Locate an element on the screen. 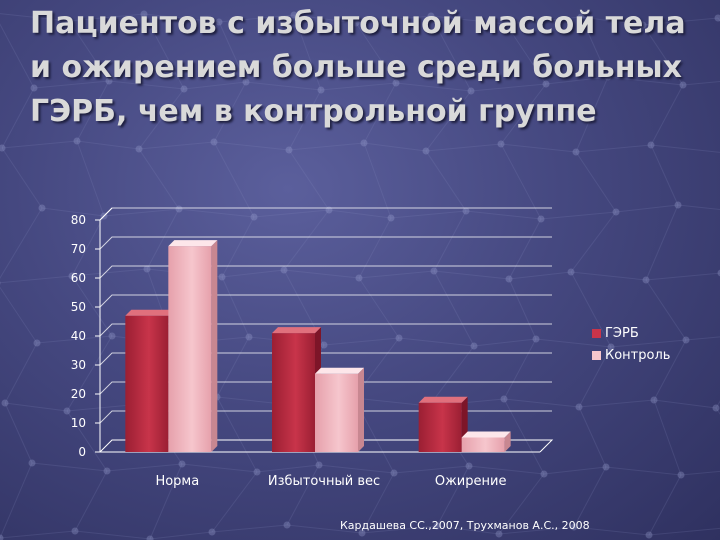 The height and width of the screenshot is (540, 720). legend-swatch-control is located at coordinates (596, 355).